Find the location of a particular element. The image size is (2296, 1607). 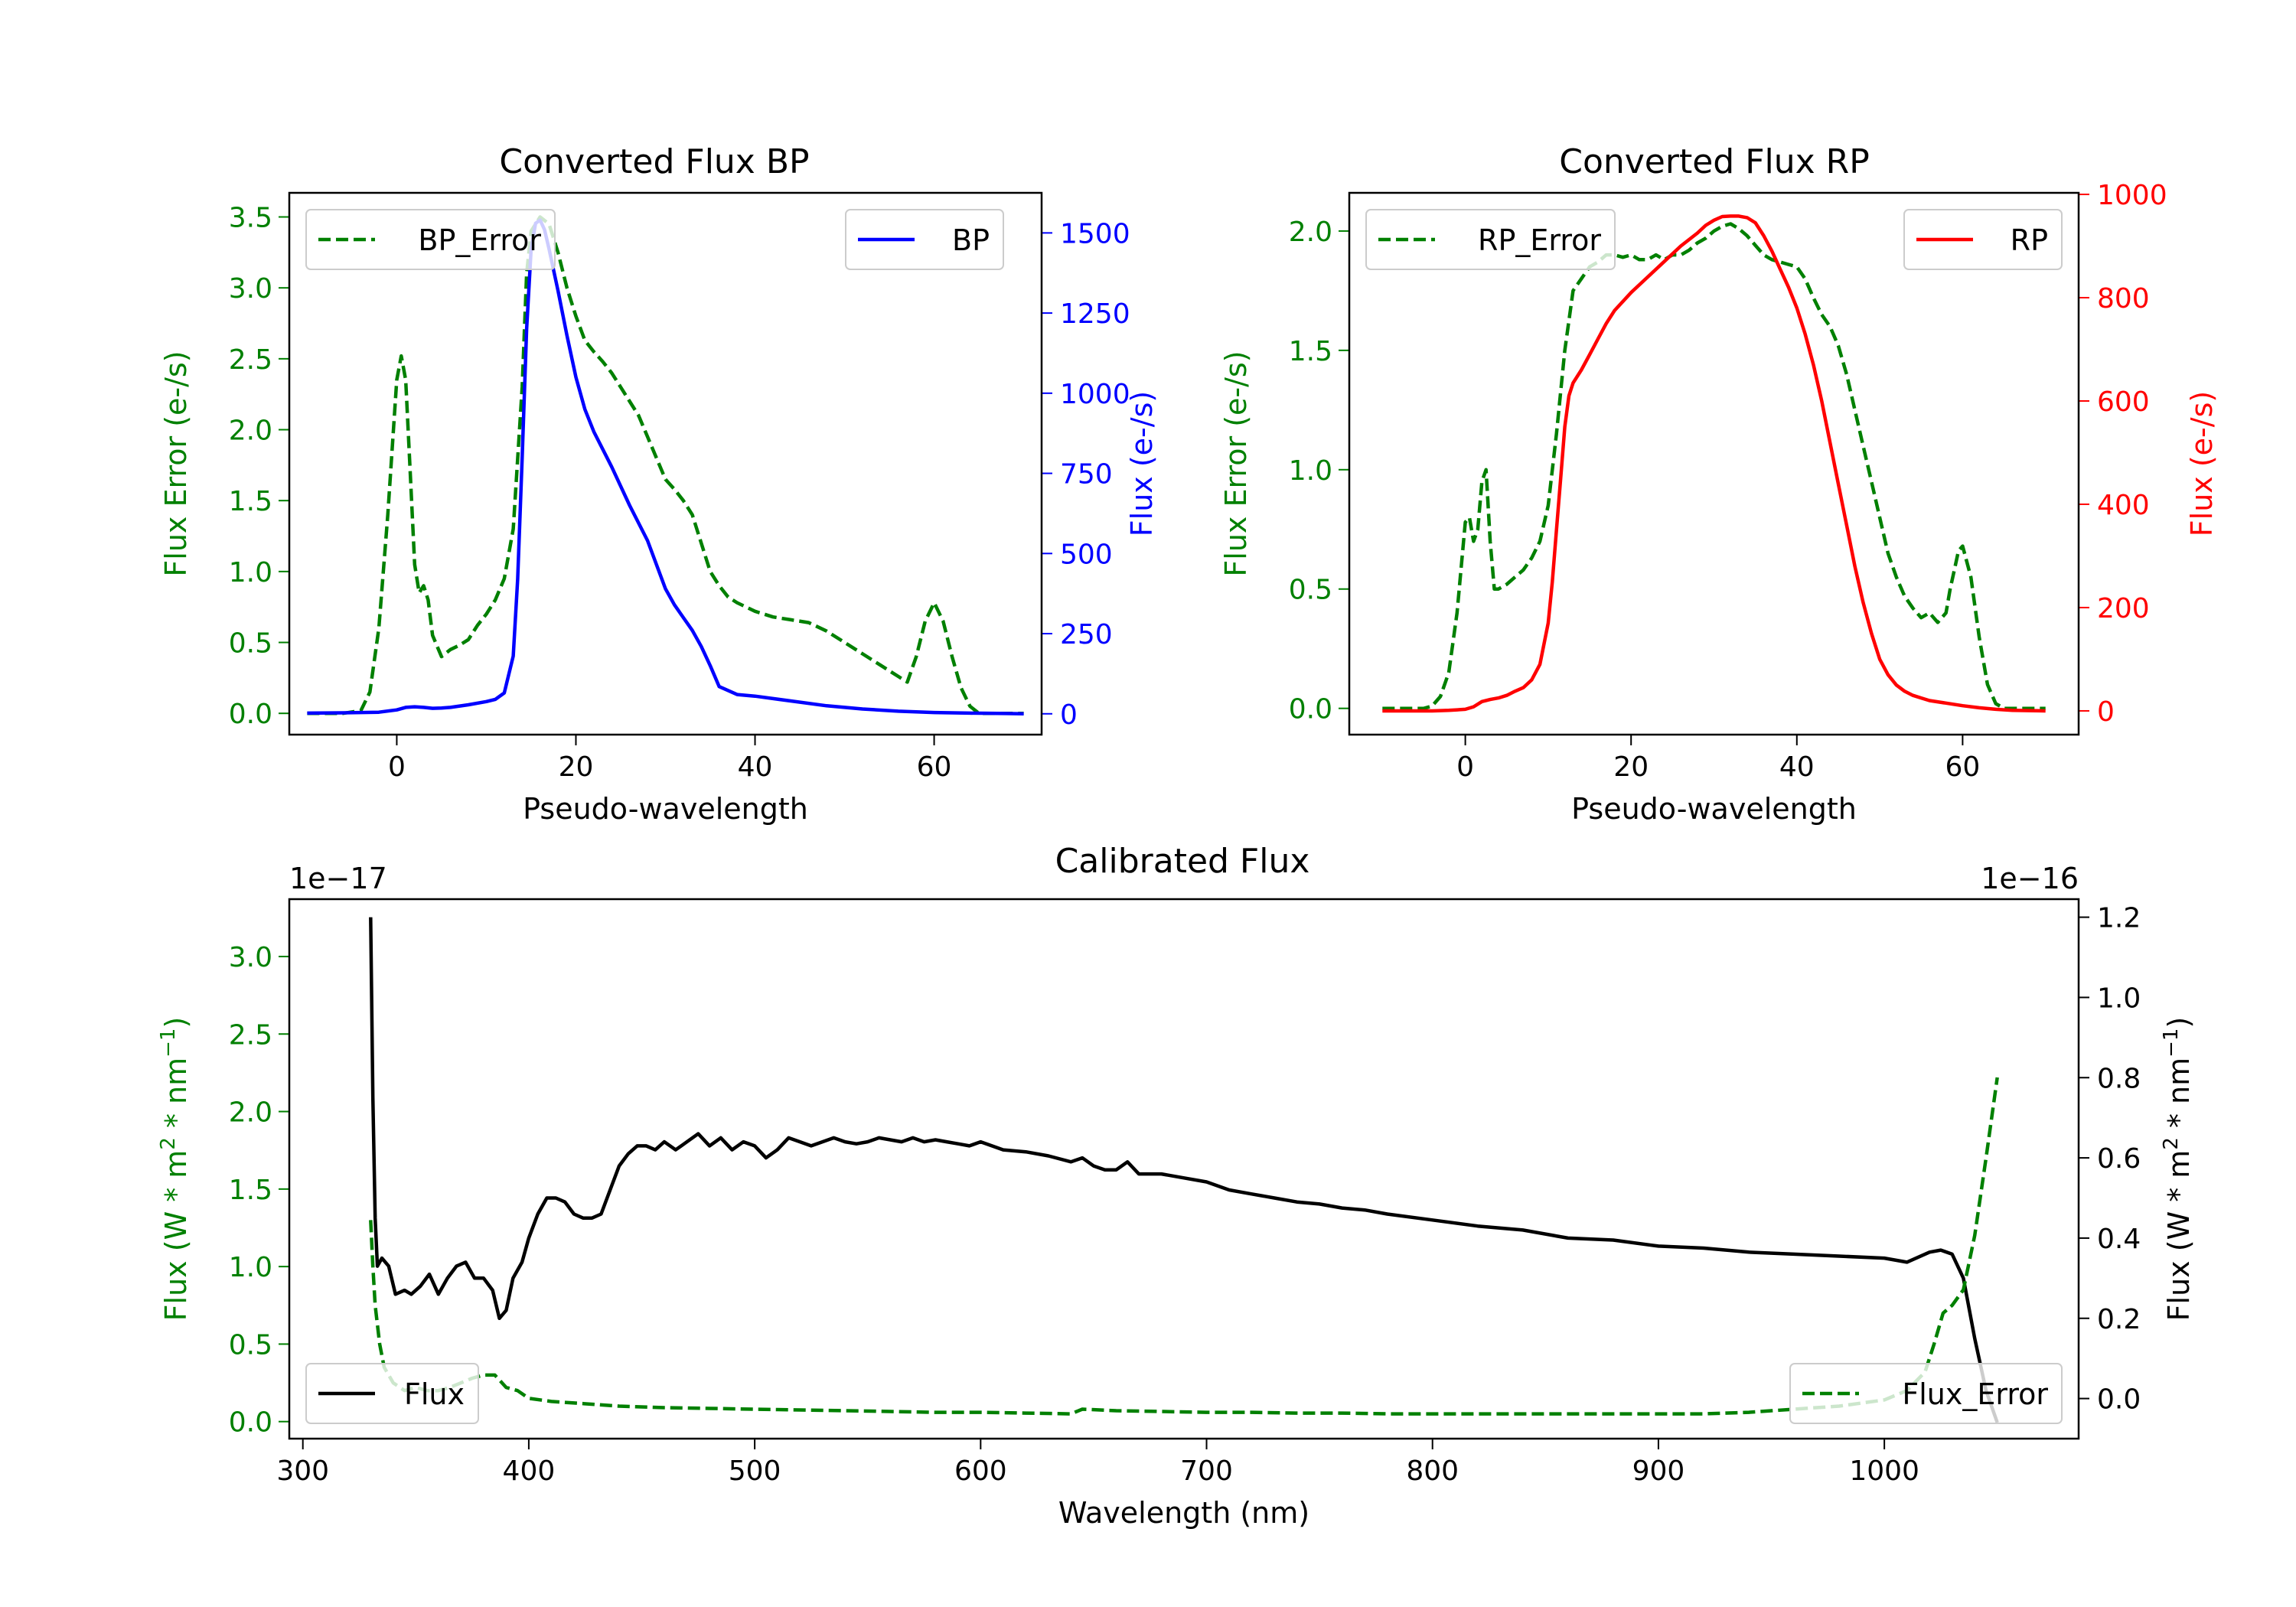

bp-legend-0-label: BP_Error is located at coordinates (479, 240).